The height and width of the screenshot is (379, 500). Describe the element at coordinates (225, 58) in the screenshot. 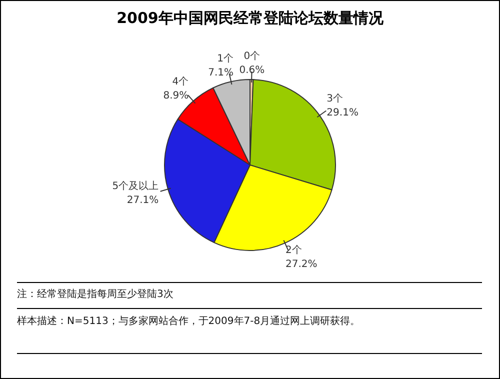

I see `slice-label: 1个` at that location.